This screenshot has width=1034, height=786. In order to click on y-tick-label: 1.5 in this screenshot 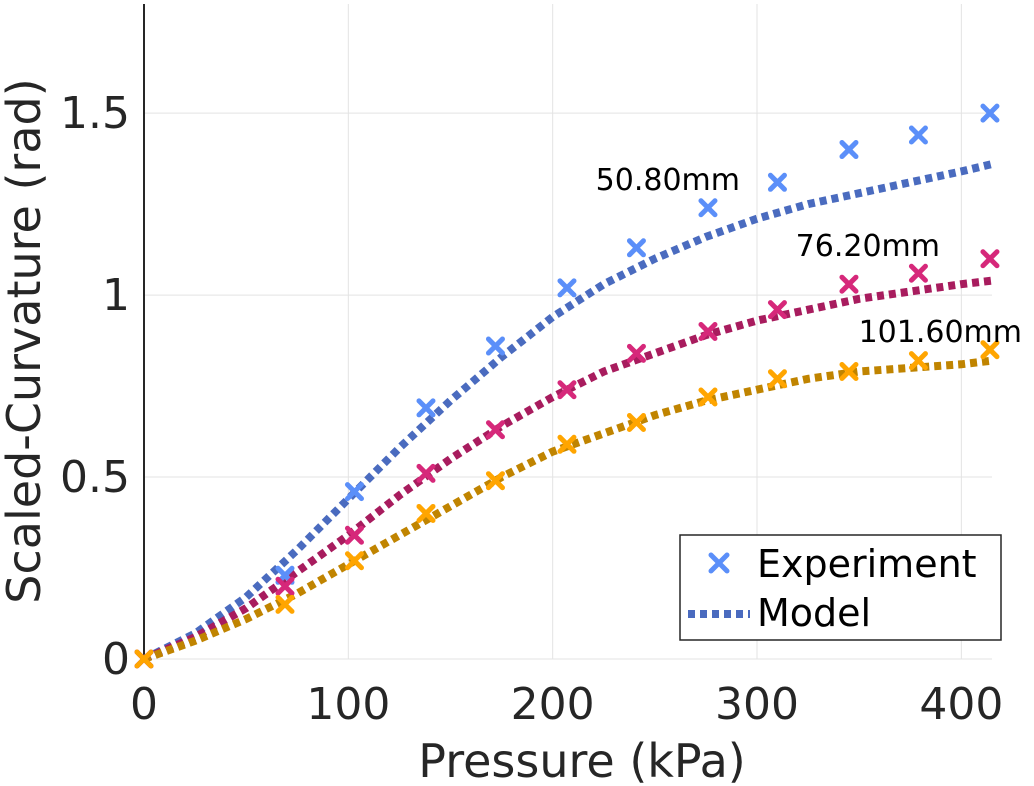, I will do `click(95, 113)`.